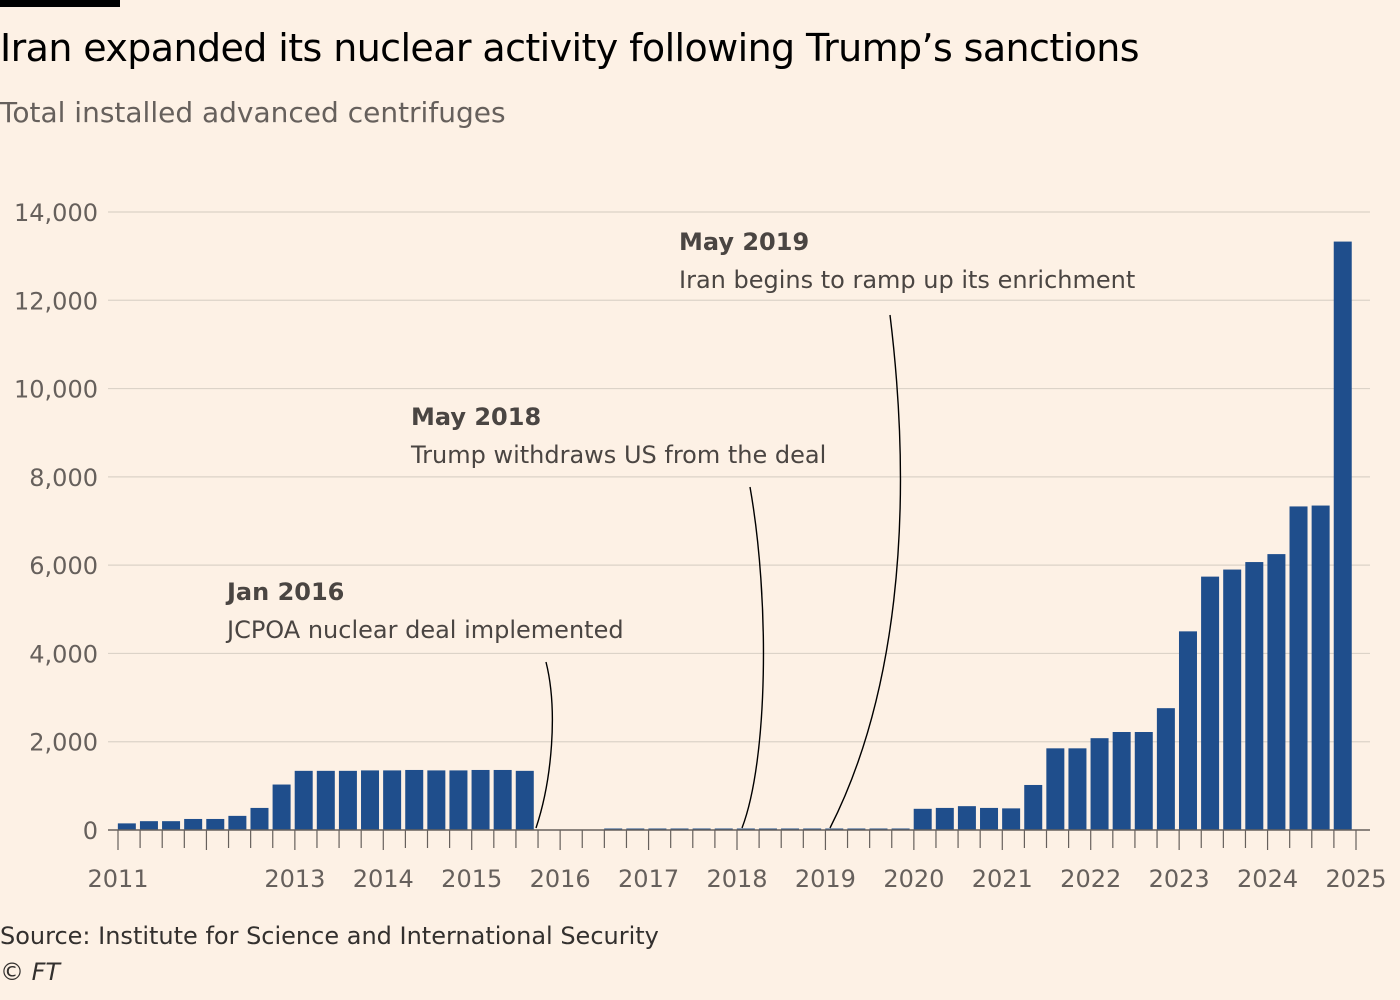 This screenshot has height=1000, width=1400. Describe the element at coordinates (1267, 879) in the screenshot. I see `x-tick-label: 2024` at that location.